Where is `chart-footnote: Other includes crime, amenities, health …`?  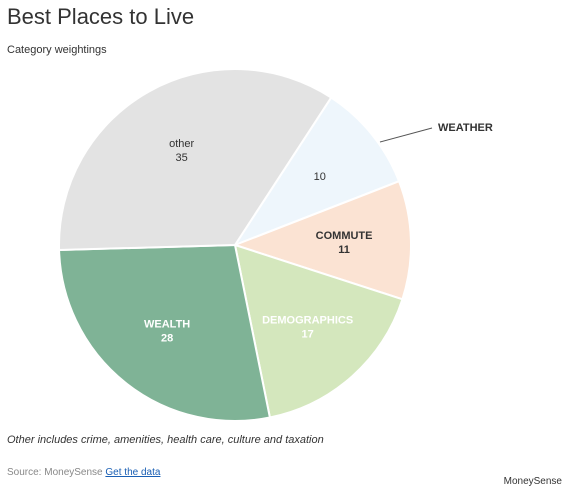 chart-footnote: Other includes crime, amenities, health … is located at coordinates (165, 440).